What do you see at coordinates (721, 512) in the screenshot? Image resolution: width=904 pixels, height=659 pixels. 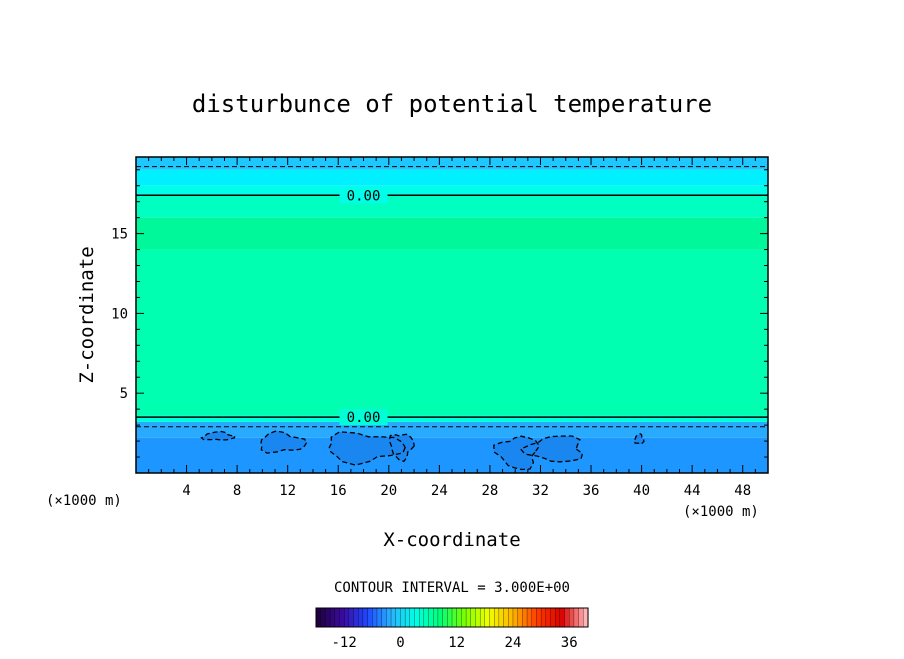 I see `x-axis-unit: (×1000 m)` at bounding box center [721, 512].